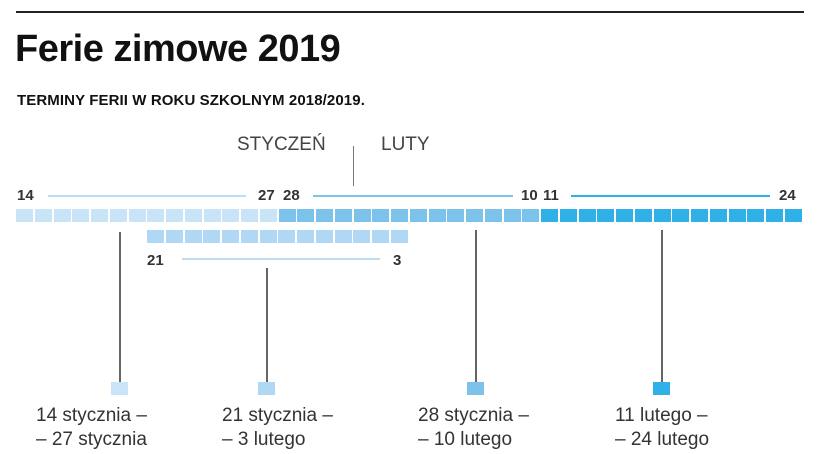 Image resolution: width=819 pixels, height=454 pixels. I want to click on legend-label-line1: 11 lutego –, so click(661, 415).